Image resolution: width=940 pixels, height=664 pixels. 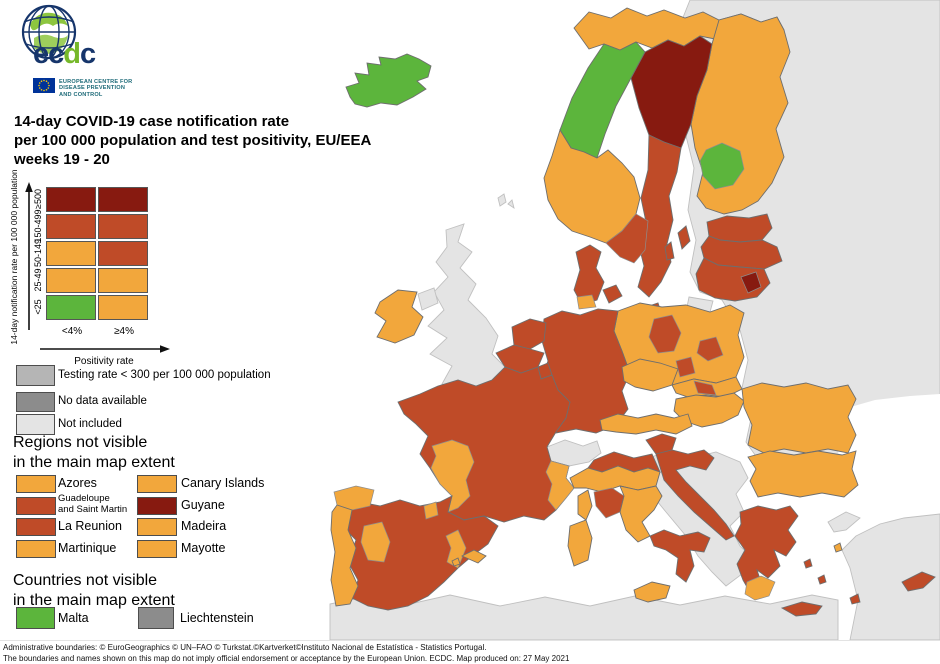 I want to click on tagline-line-1: EUROPEAN CENTRE FOR, so click(x=96, y=82).